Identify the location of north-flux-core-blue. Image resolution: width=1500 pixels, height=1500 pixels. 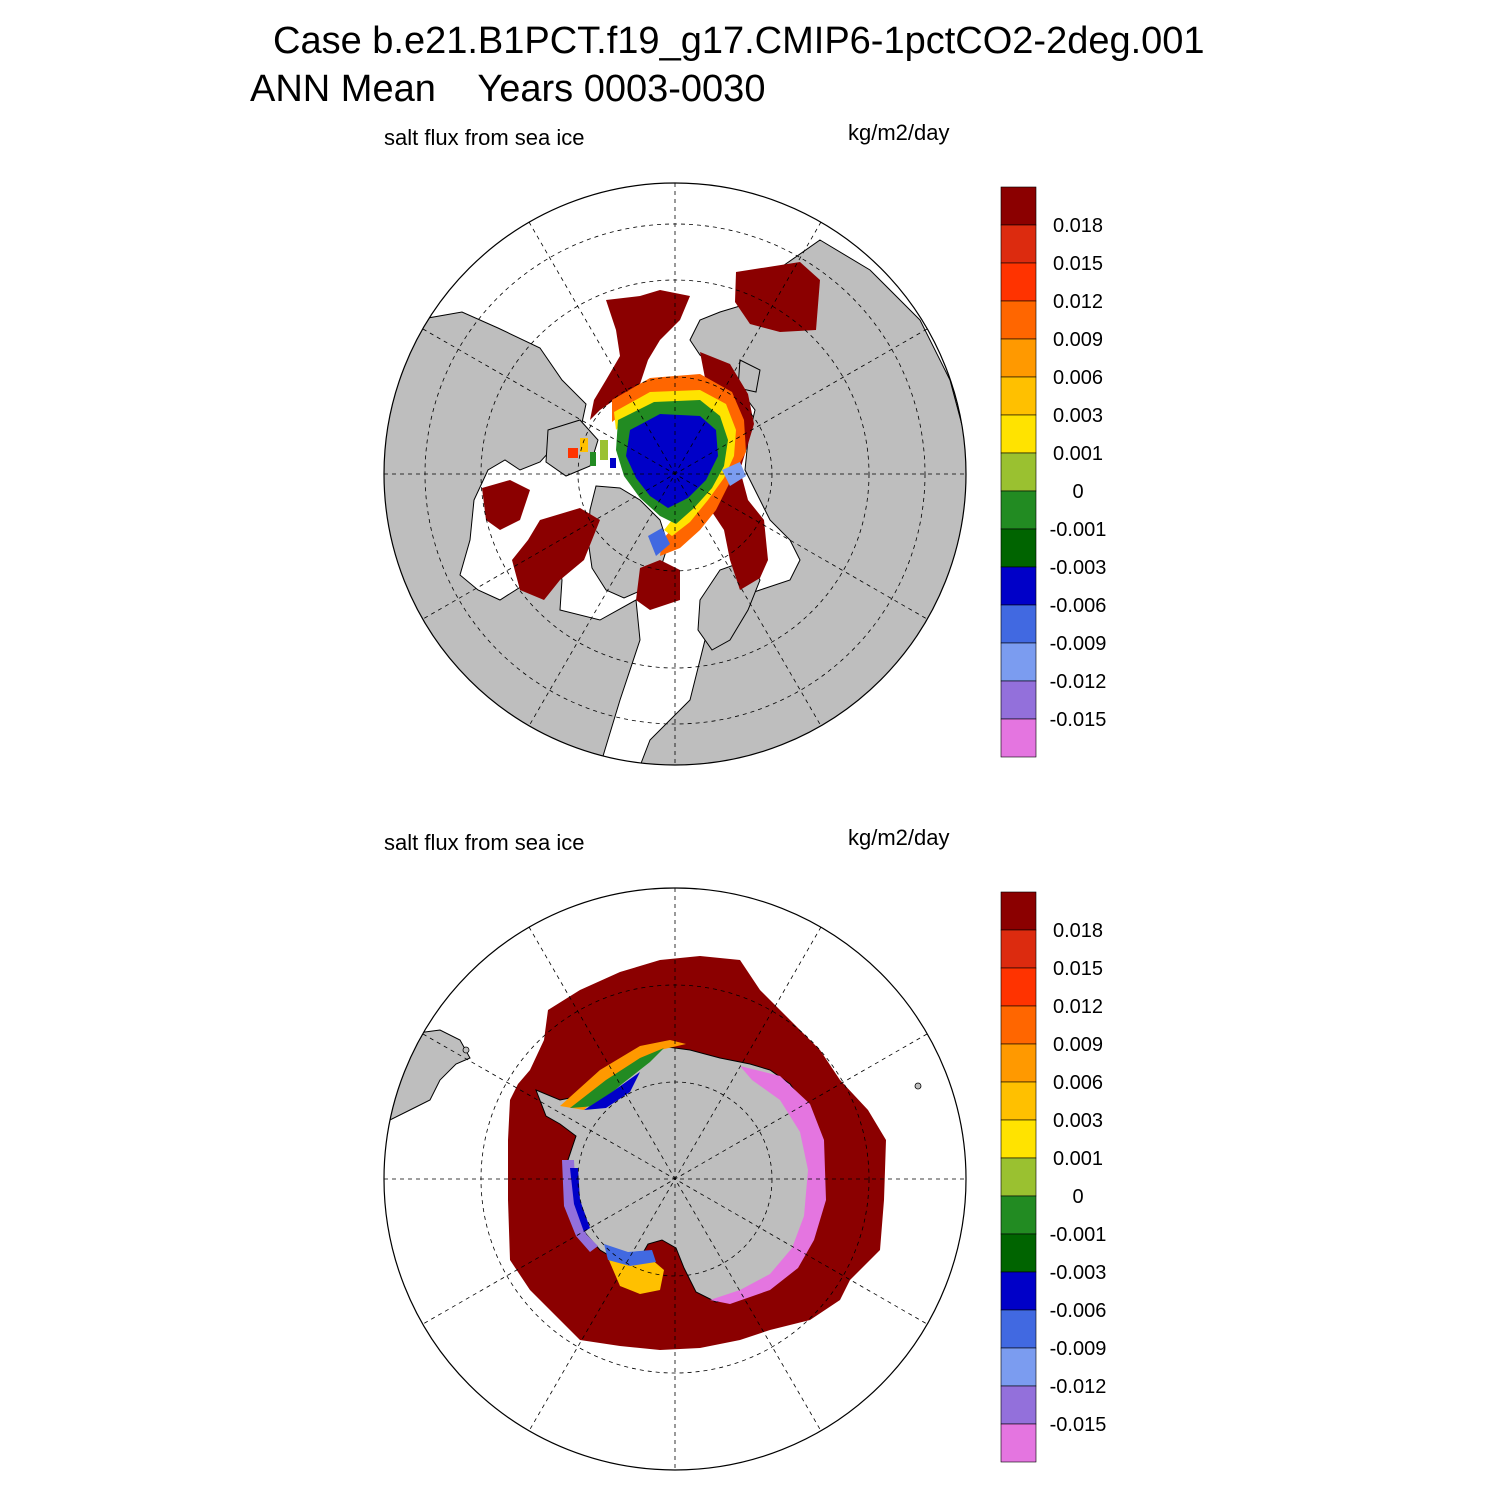
(672, 461).